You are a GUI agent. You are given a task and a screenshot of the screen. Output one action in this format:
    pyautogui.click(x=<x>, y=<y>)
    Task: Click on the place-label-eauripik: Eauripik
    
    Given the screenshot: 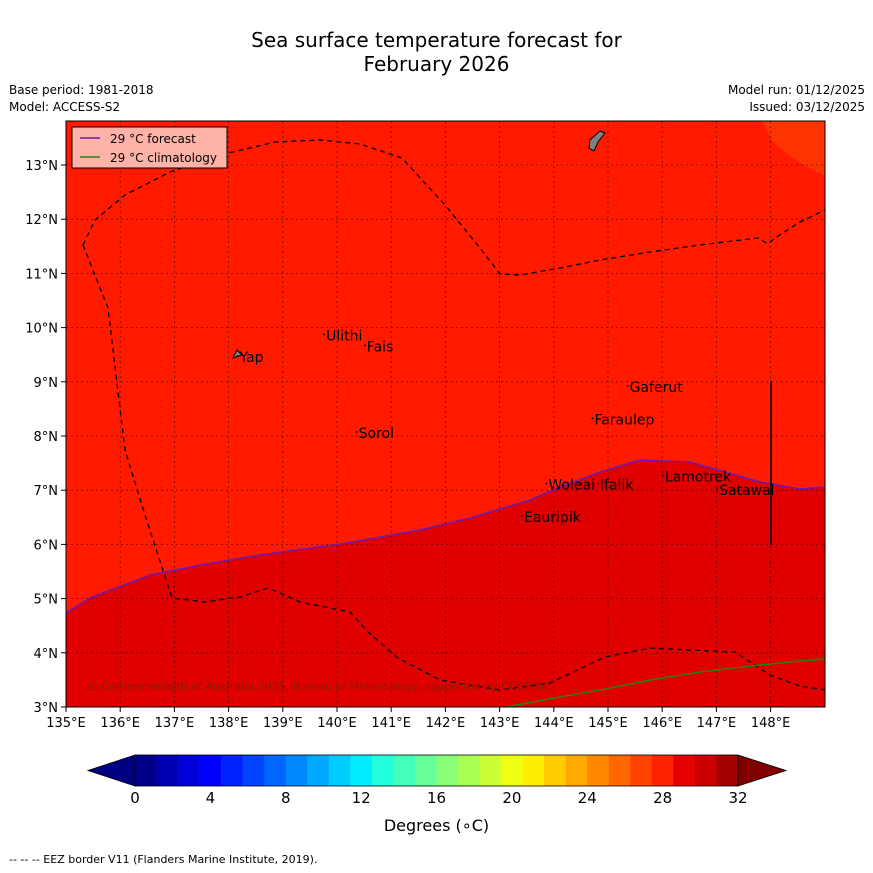 What is the action you would take?
    pyautogui.click(x=553, y=518)
    